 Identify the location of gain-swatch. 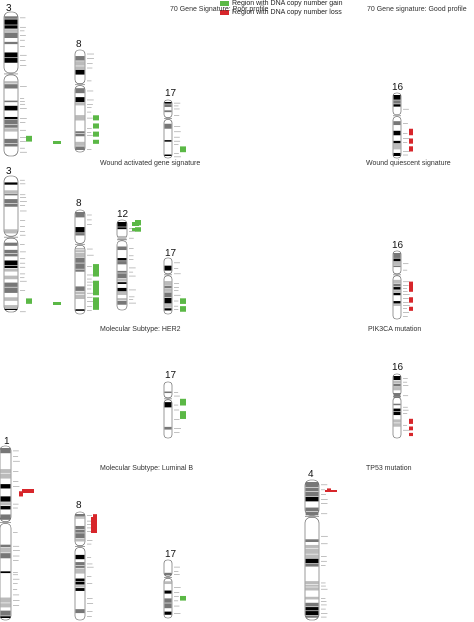
(224, 3).